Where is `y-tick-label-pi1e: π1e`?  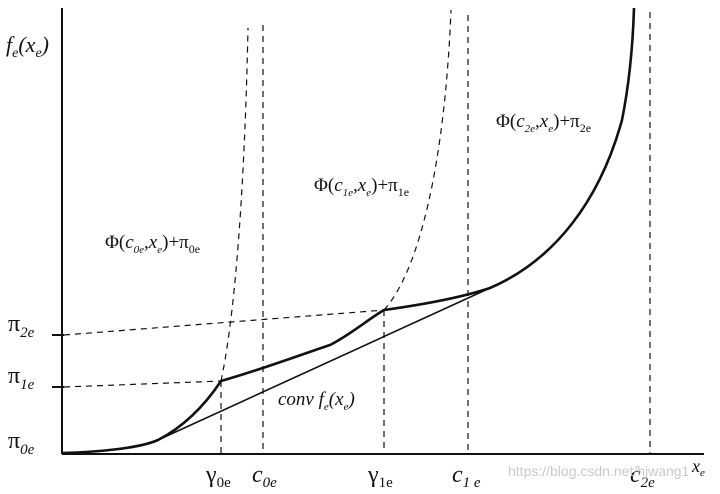
y-tick-label-pi1e: π1e is located at coordinates (21, 378).